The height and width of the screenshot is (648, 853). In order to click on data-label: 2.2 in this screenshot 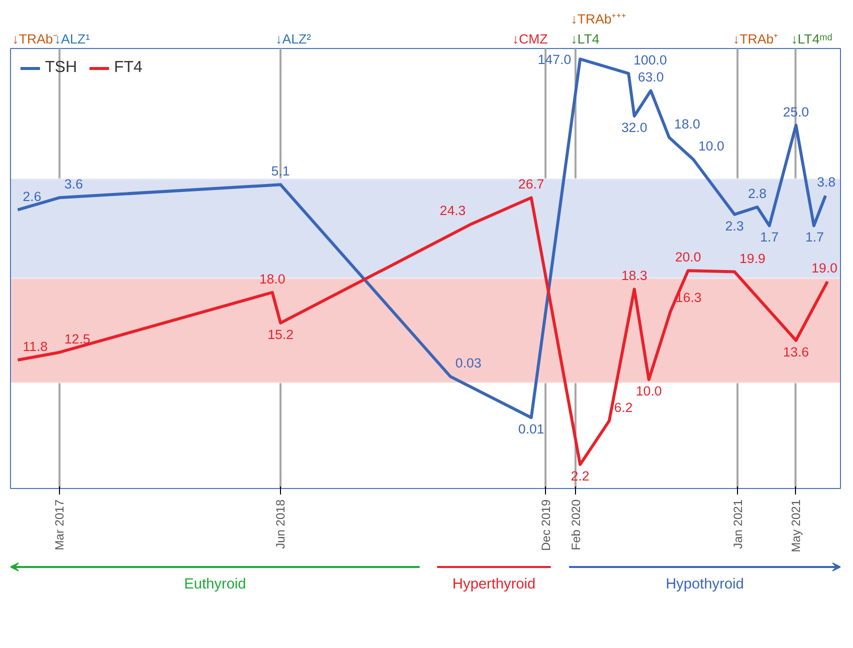, I will do `click(580, 476)`.